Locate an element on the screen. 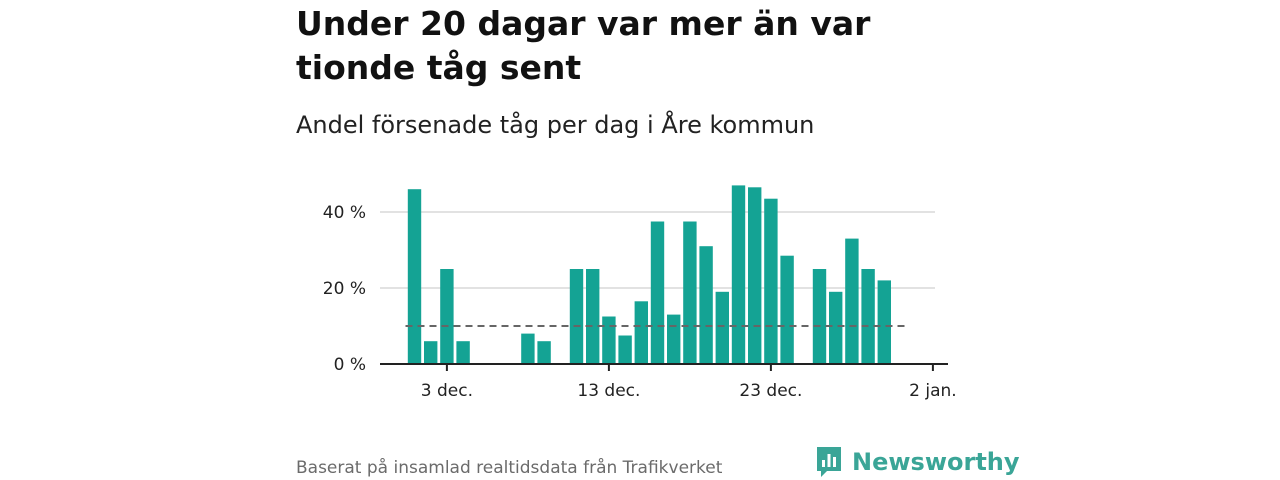 This screenshot has height=480, width=1280. y-tick-label: 20 % is located at coordinates (344, 289).